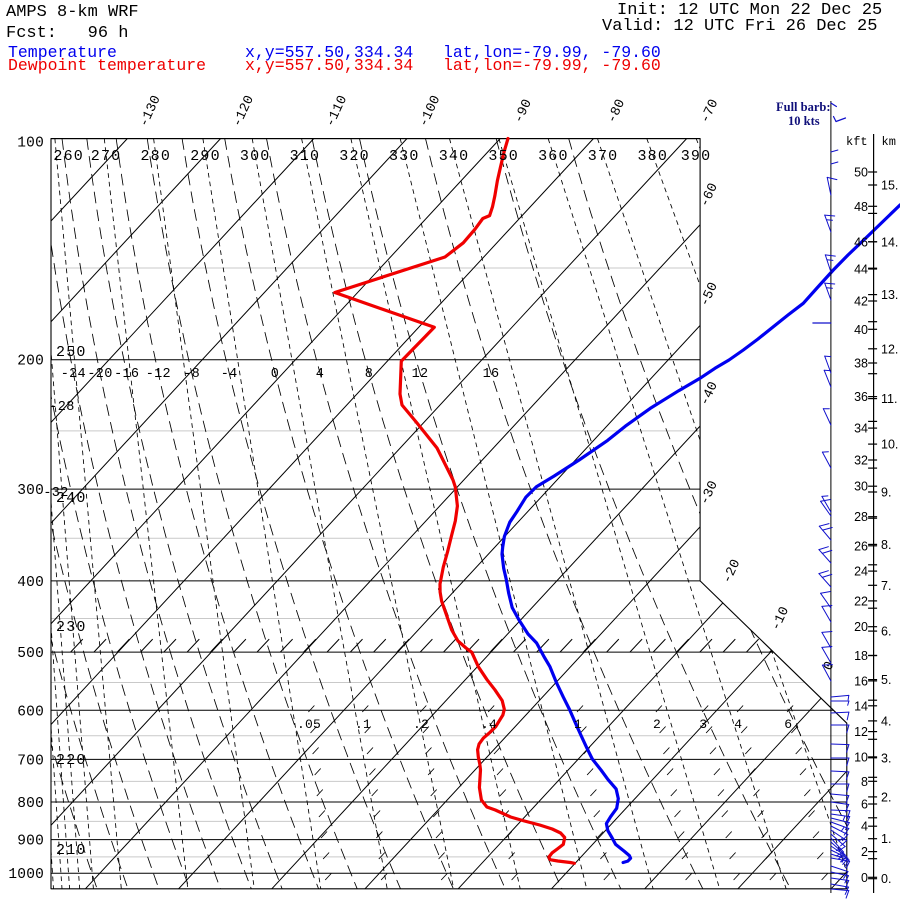  What do you see at coordinates (861, 546) in the screenshot?
I see `svg-text: 26` at bounding box center [861, 546].